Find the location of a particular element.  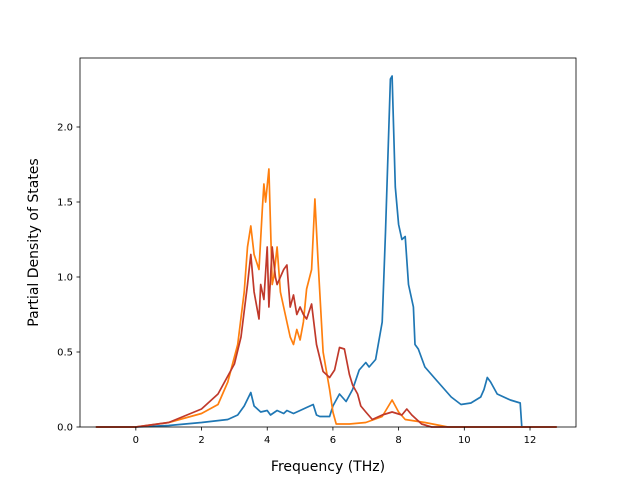

y-axis-ticks: 0.0 0.5 1.0 1.5 2.0 is located at coordinates (68, 278).